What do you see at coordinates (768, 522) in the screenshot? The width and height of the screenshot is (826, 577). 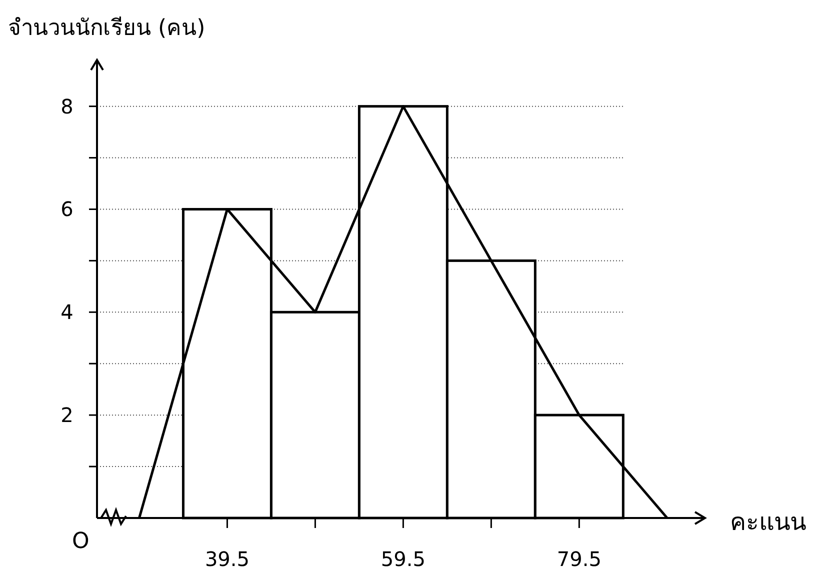 I see `x-axis-title: คะแนน` at bounding box center [768, 522].